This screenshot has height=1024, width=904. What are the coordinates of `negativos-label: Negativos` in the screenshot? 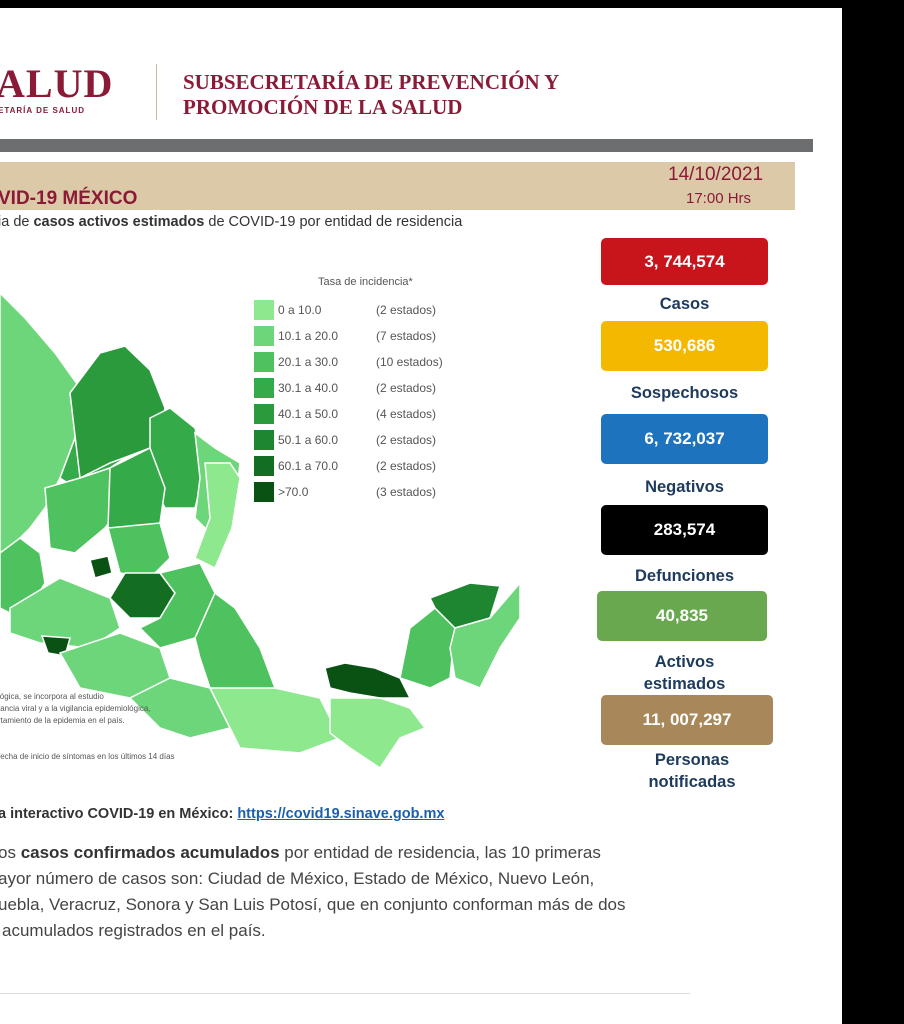 It's located at (684, 487).